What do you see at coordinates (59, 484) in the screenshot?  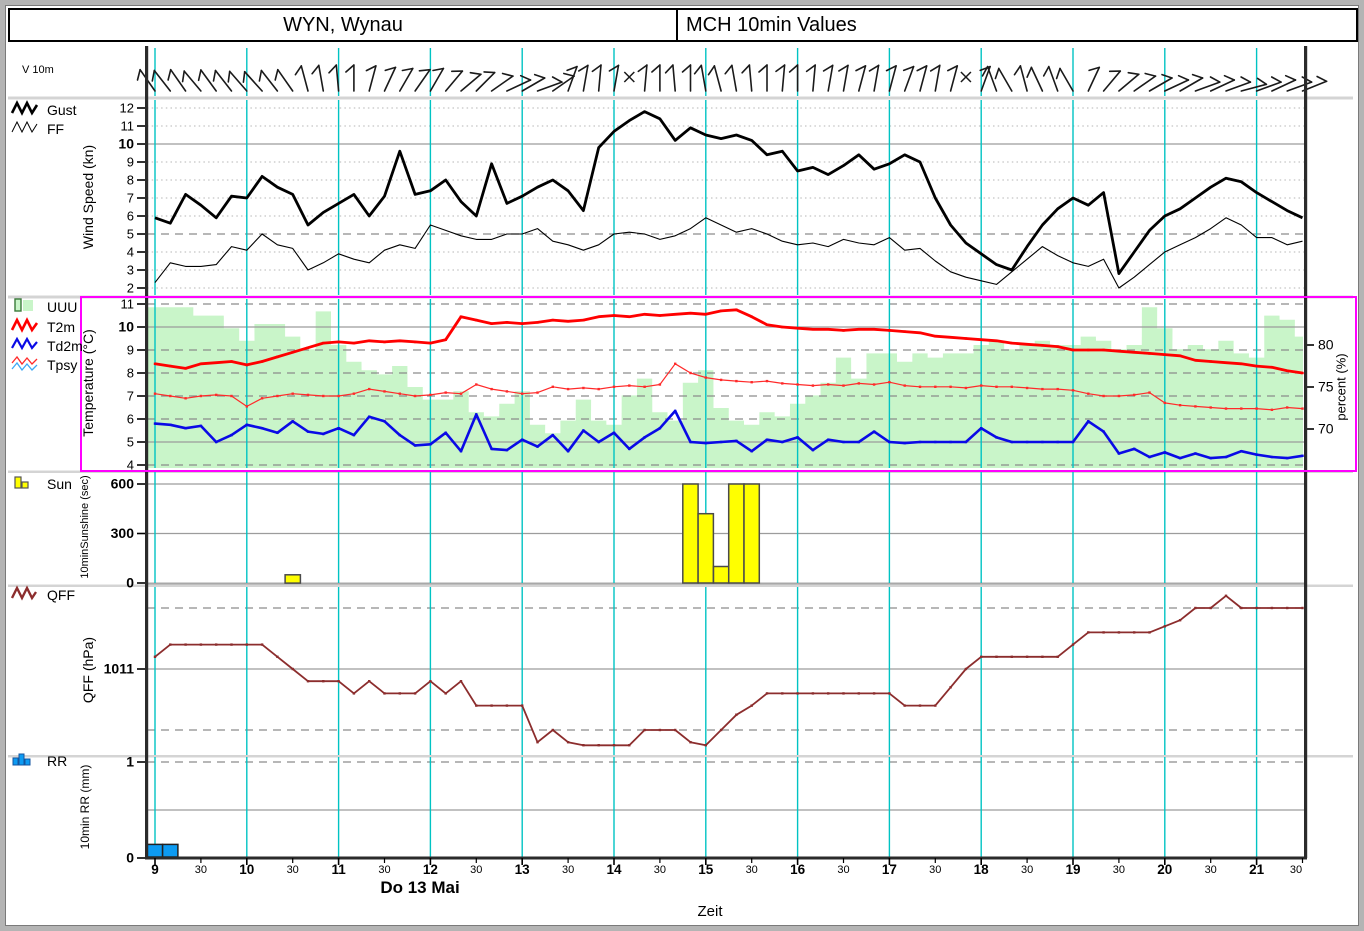 I see `legend-sun-label: Sun` at bounding box center [59, 484].